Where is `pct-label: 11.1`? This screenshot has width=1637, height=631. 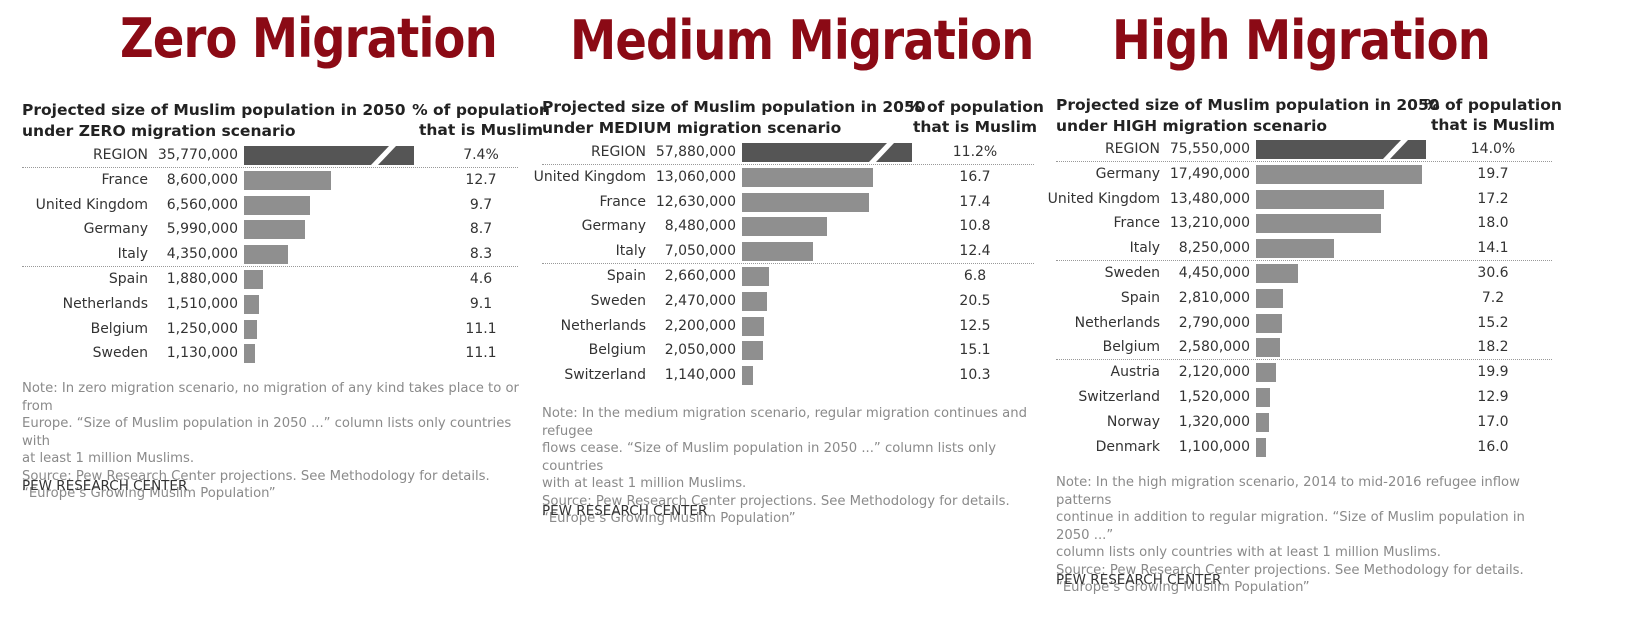 pct-label: 11.1 is located at coordinates (481, 328).